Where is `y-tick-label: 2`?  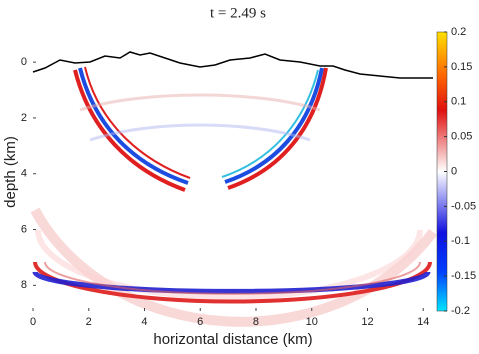
y-tick-label: 2 is located at coordinates (24, 118).